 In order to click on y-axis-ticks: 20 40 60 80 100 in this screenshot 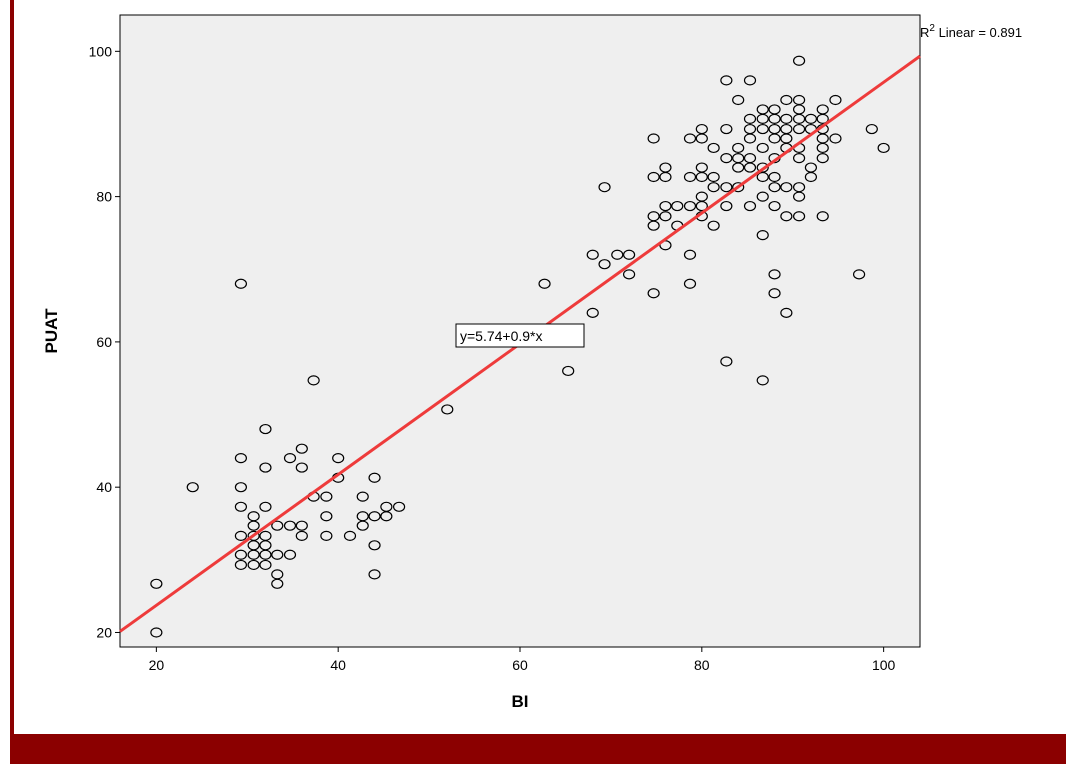, I will do `click(104, 341)`.